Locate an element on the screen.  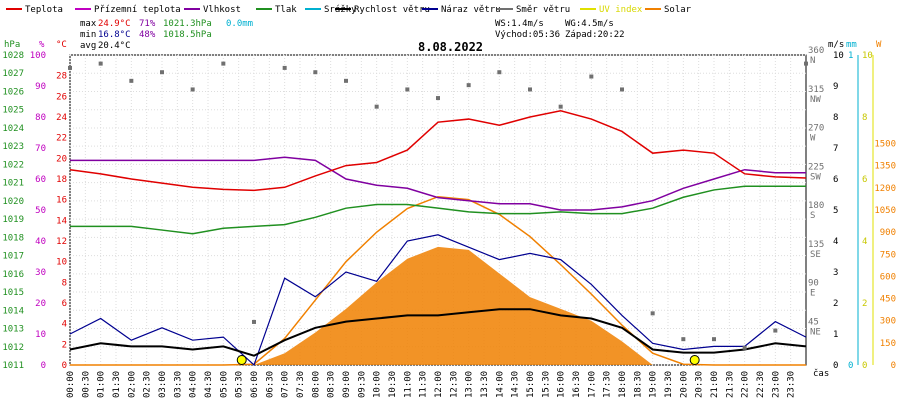
hpa-tick-label: 1022 is located at coordinates (13, 165).